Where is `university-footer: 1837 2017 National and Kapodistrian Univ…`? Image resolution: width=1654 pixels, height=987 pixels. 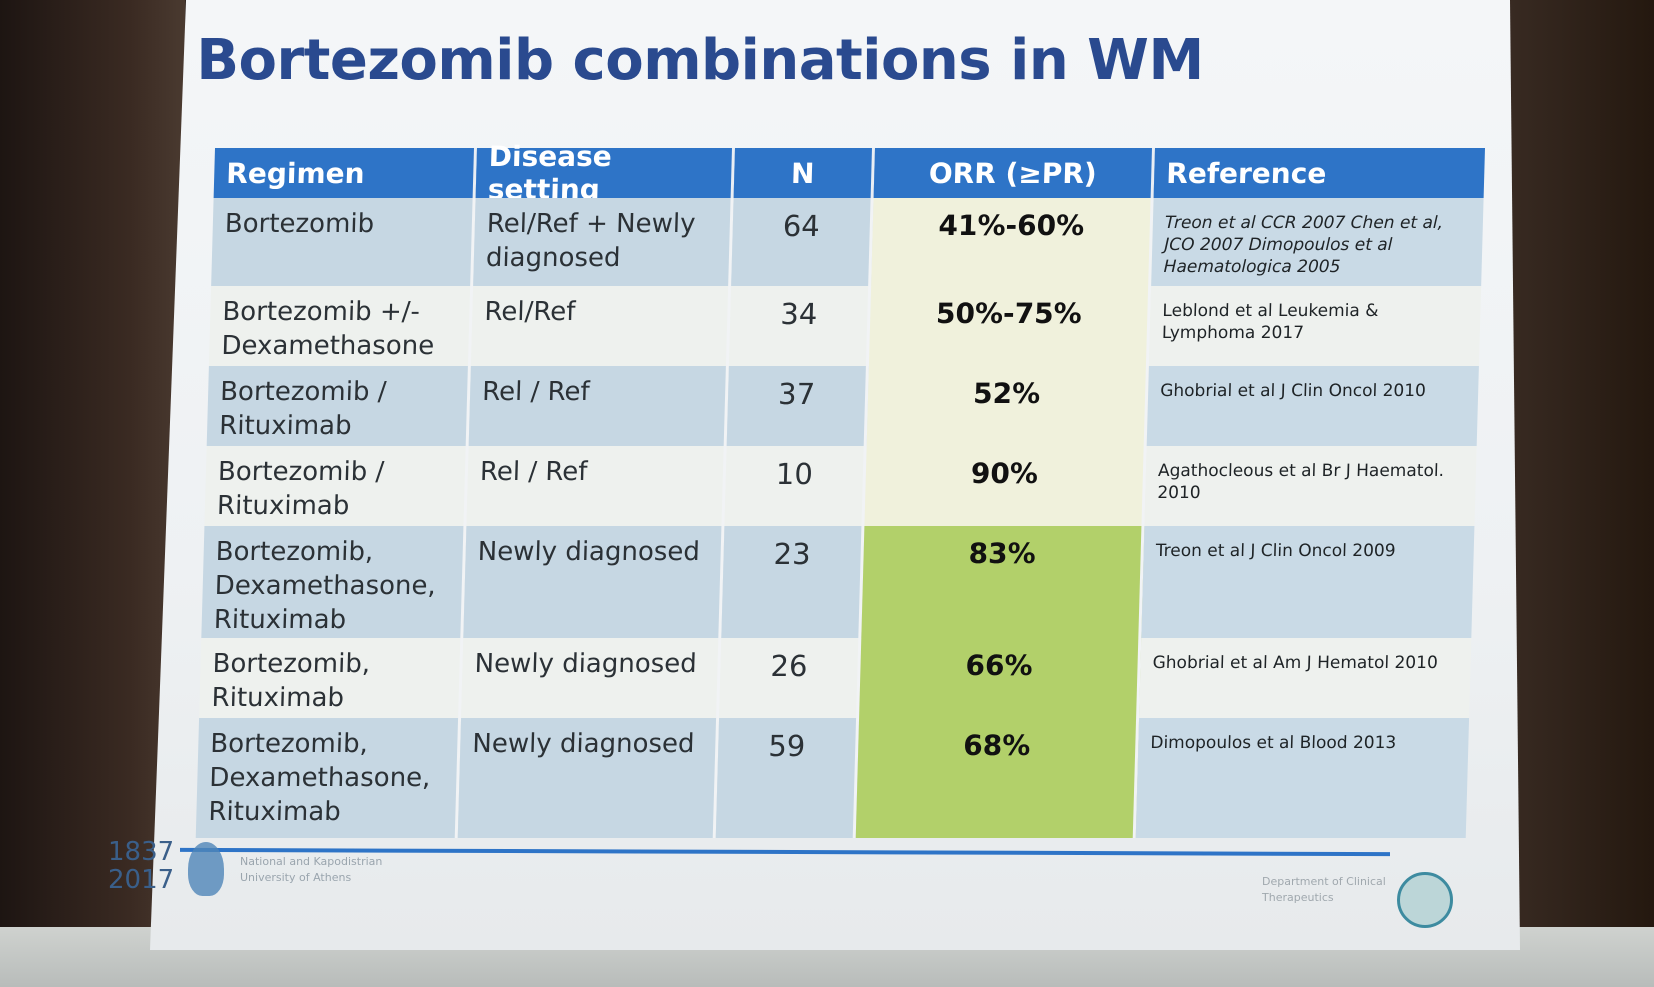
university-footer: 1837 2017 National and Kapodistrian Univ… is located at coordinates (258, 868).